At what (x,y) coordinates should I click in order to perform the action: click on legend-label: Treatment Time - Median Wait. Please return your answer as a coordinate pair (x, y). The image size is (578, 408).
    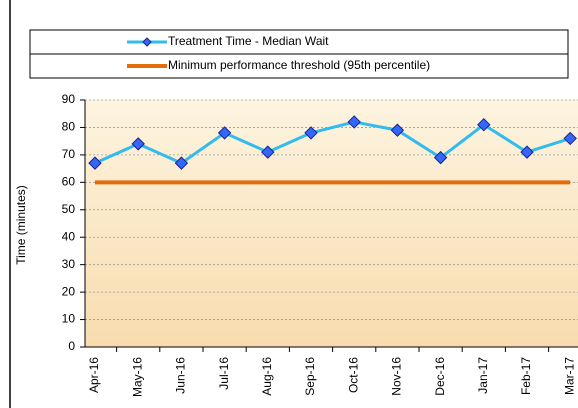
    Looking at the image, I should click on (248, 41).